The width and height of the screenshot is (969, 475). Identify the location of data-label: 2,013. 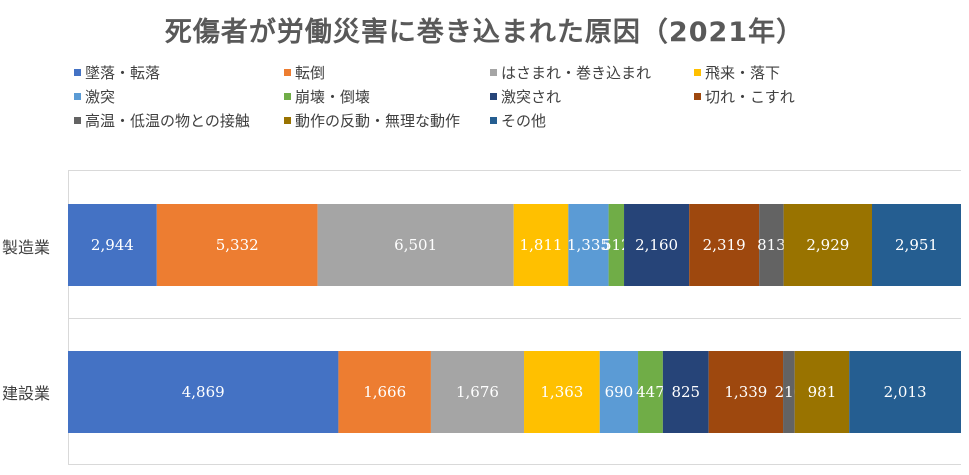
(905, 392).